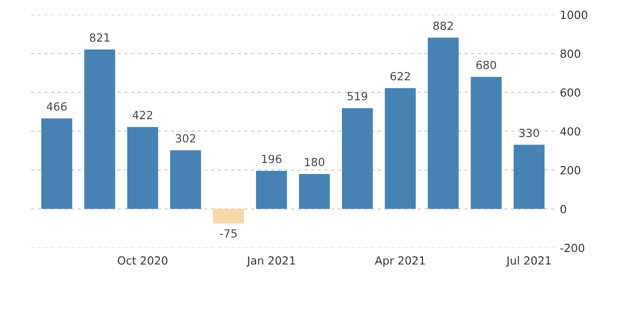 The width and height of the screenshot is (620, 326). Describe the element at coordinates (400, 76) in the screenshot. I see `data-label: 622` at that location.